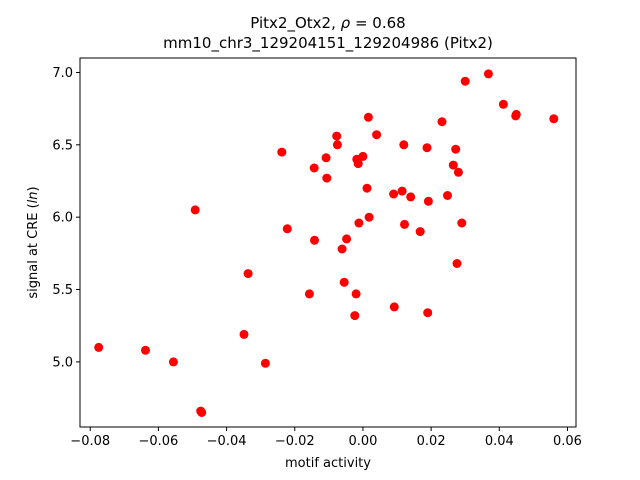 The width and height of the screenshot is (640, 480). I want to click on chart-title-line1: Pitx2_Otx2, ρ = 0.68, so click(327, 23).